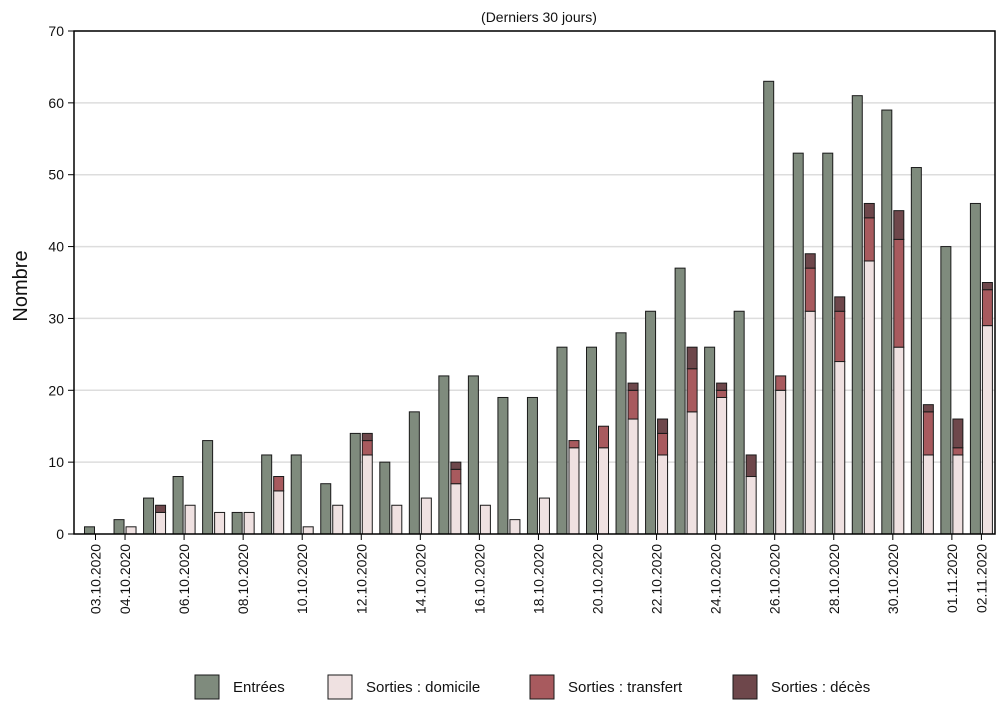  Describe the element at coordinates (56, 247) in the screenshot. I see `y-tick-label: 40` at that location.